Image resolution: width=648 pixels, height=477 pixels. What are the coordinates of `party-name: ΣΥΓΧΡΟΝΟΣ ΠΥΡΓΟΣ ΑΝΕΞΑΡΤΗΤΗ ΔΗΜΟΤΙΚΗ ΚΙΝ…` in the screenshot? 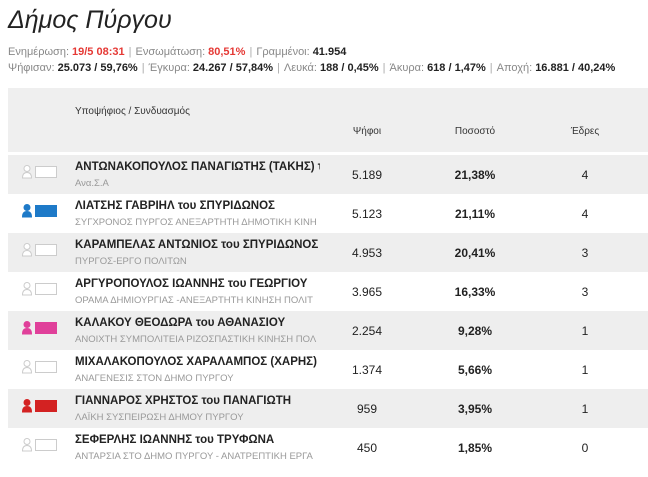 It's located at (196, 222).